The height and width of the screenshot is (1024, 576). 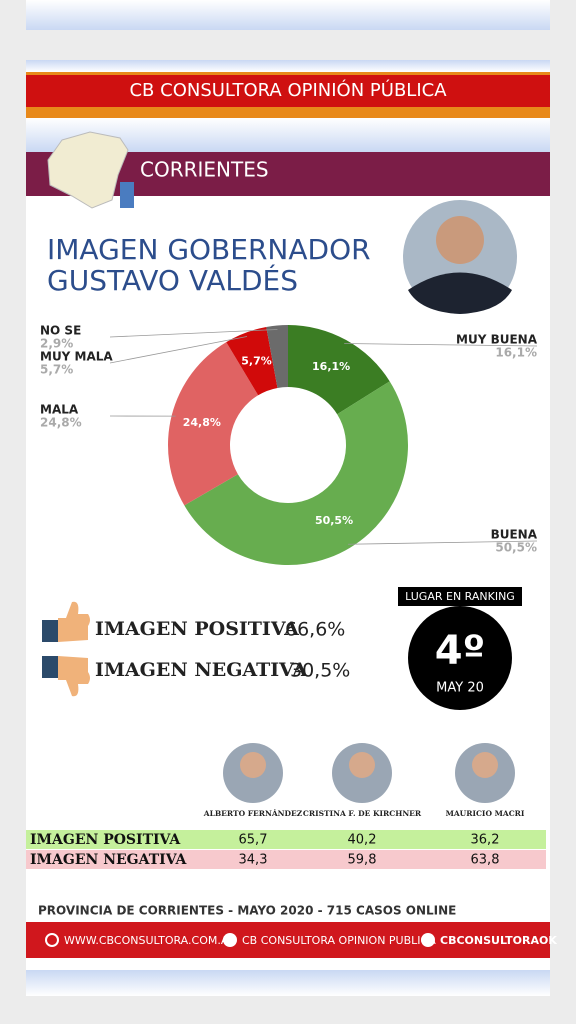 I want to click on slice-label: 5,7%, so click(x=256, y=361).